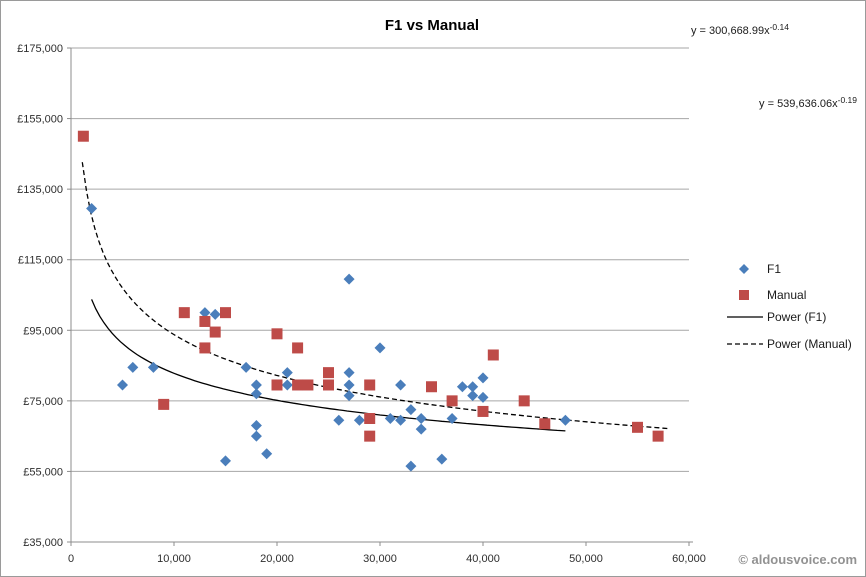 This screenshot has height=577, width=866. Describe the element at coordinates (43, 472) in the screenshot. I see `y-tick-label: £55,000` at that location.